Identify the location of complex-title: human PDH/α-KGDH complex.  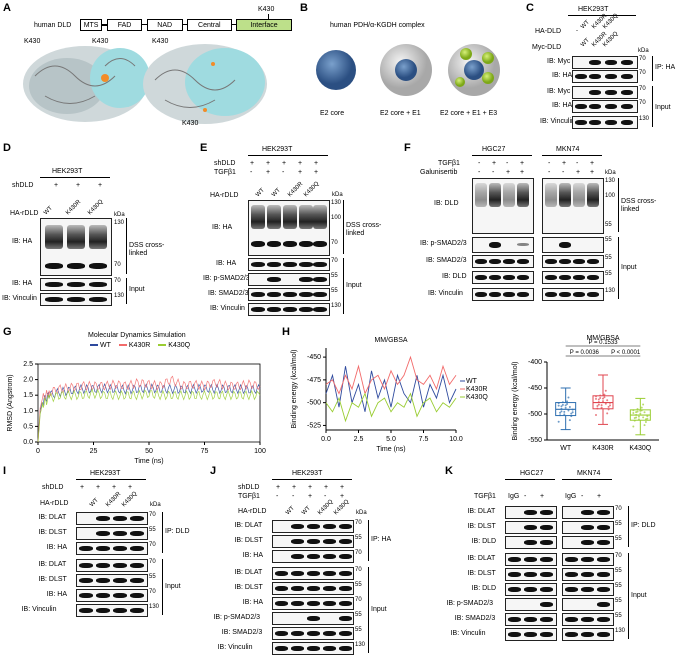
(377, 25).